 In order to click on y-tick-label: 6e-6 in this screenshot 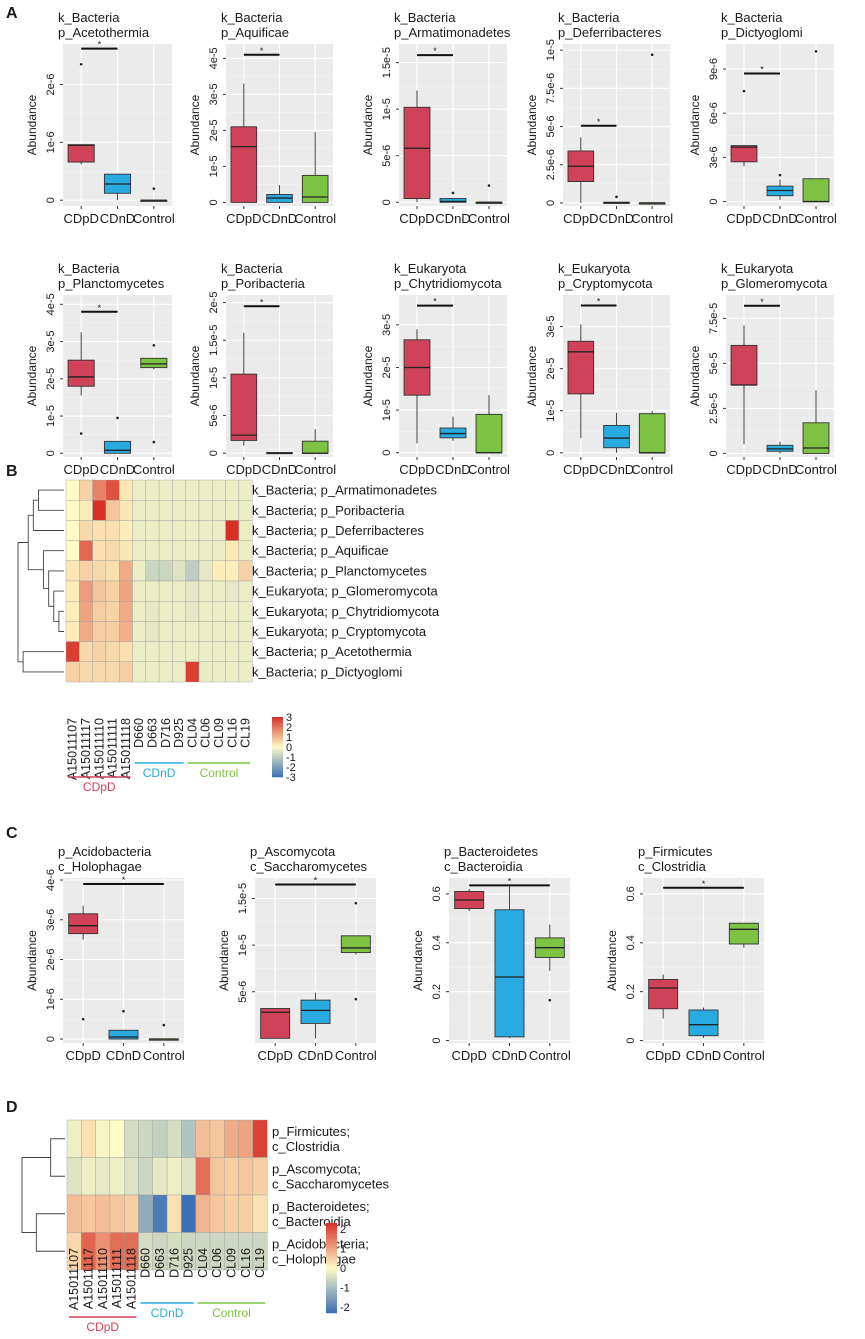, I will do `click(714, 113)`.